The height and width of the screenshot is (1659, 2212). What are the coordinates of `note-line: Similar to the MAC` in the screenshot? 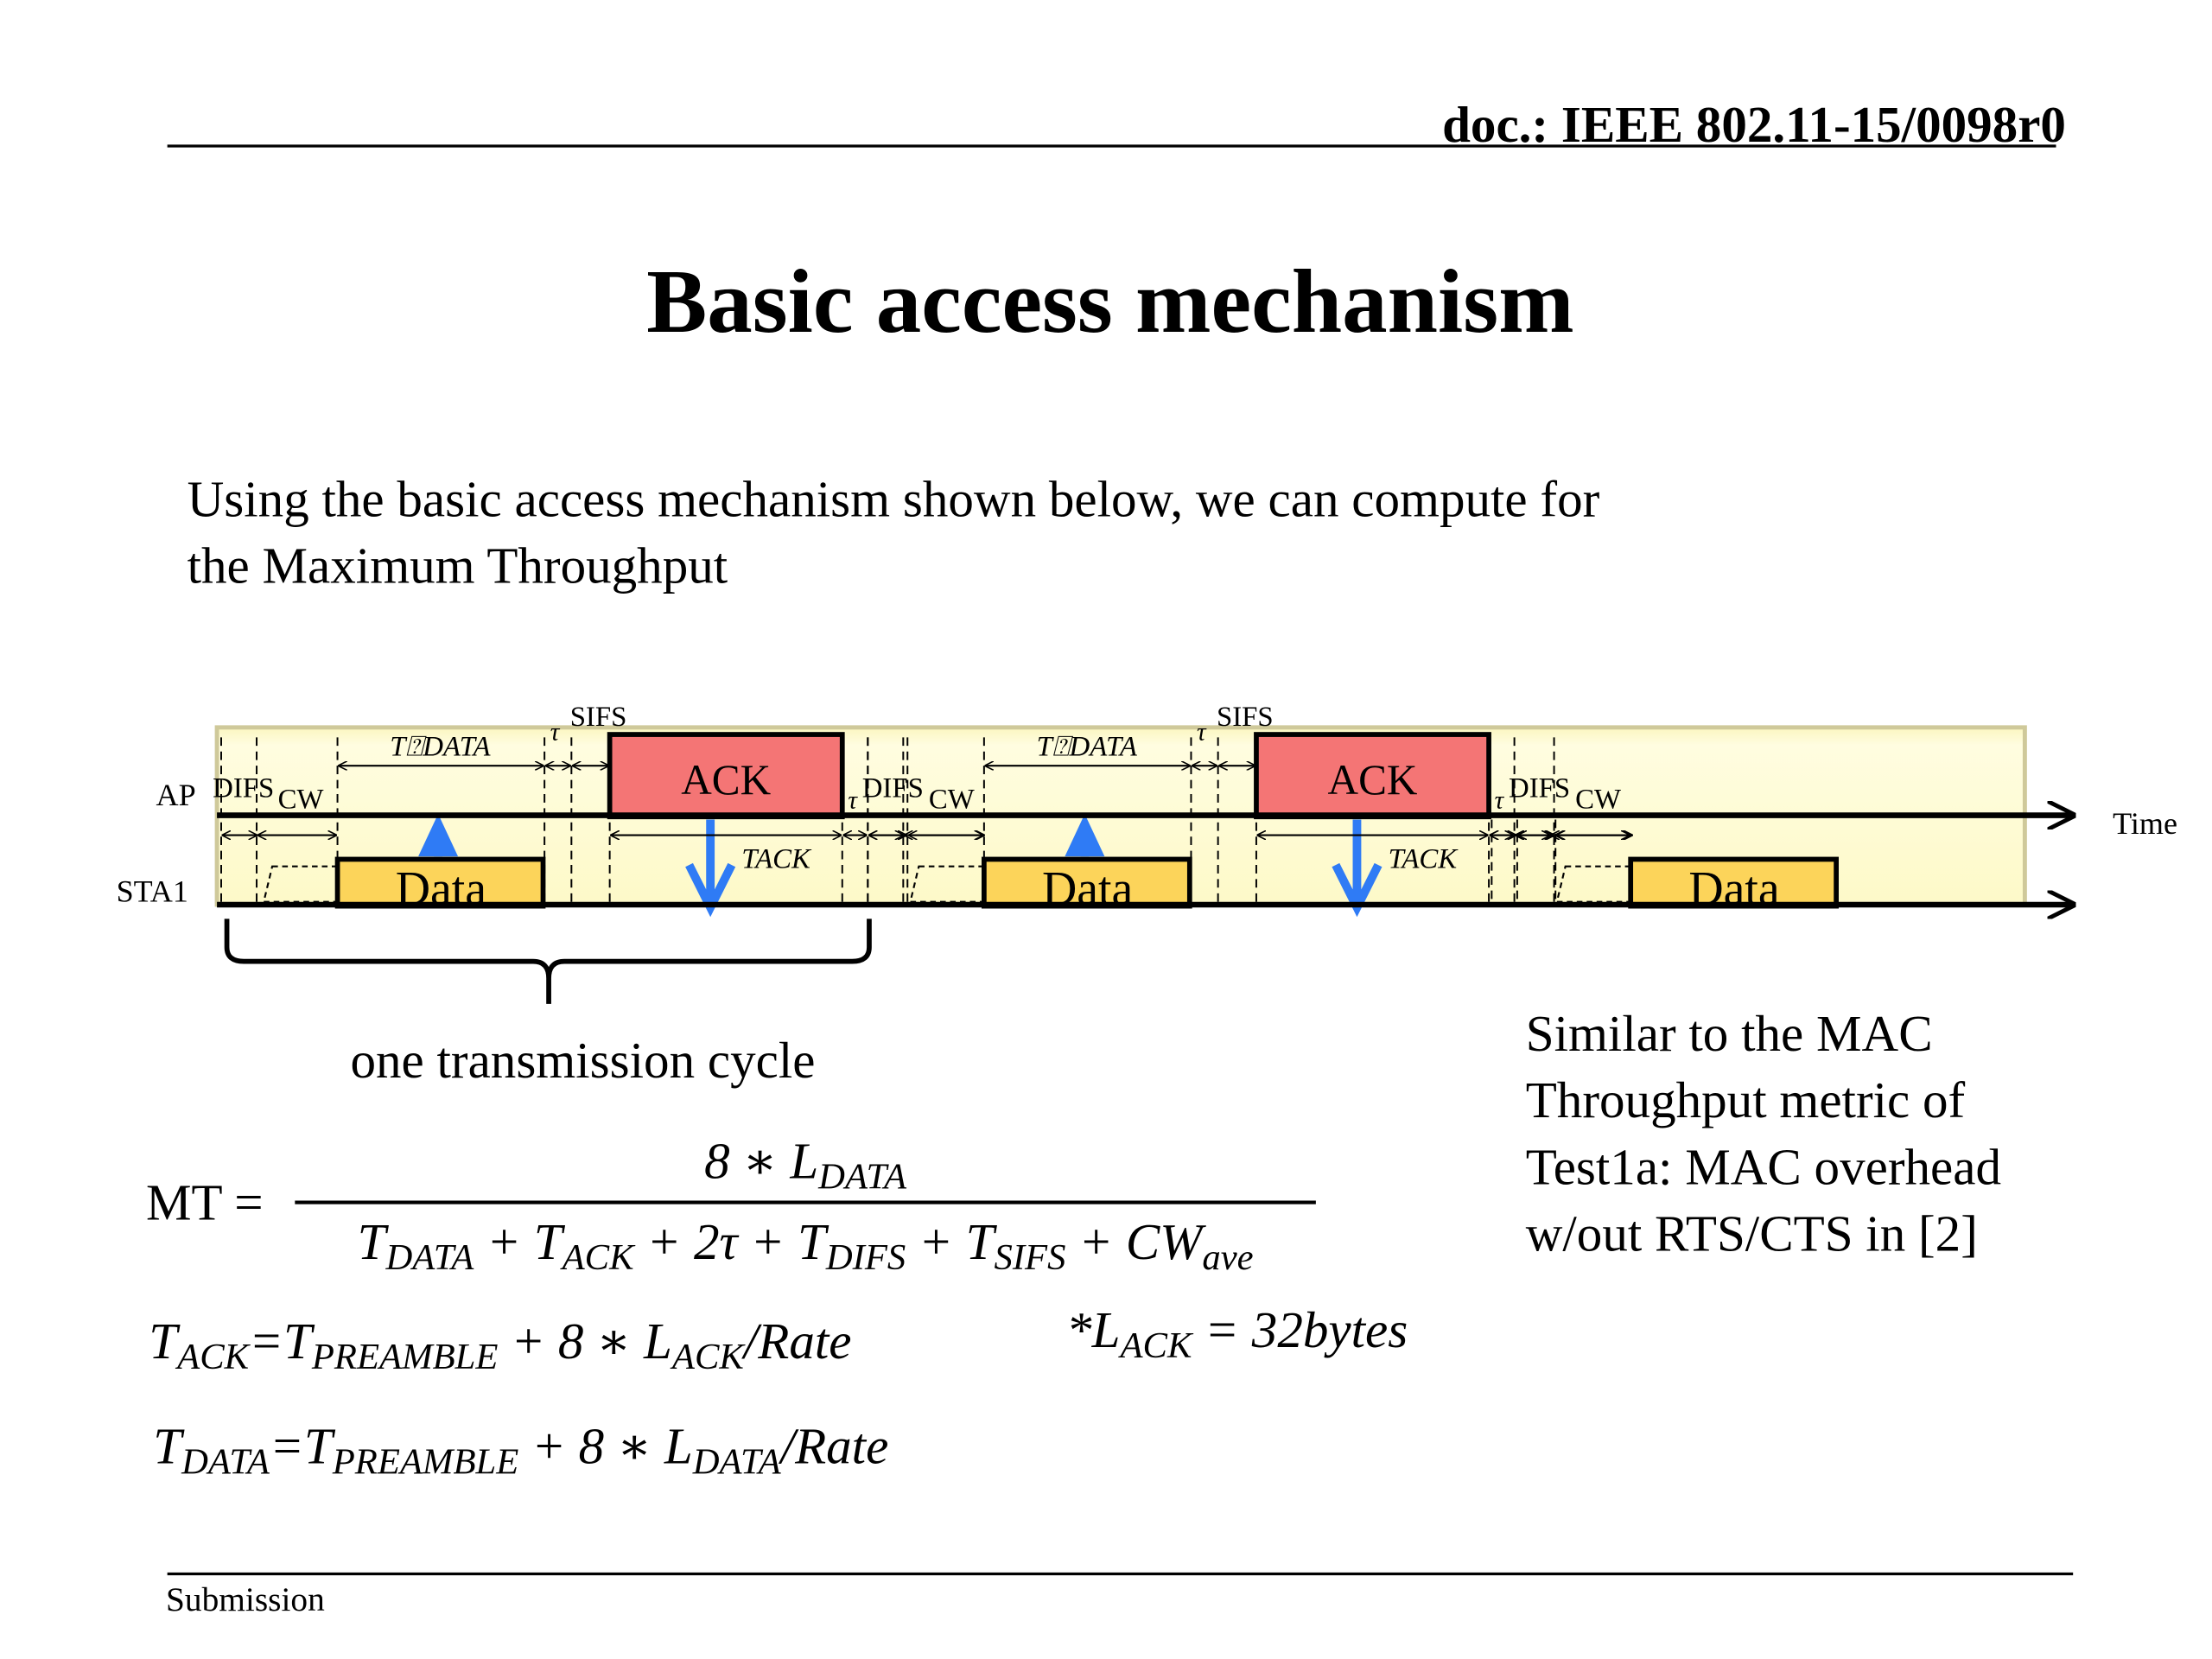 It's located at (1729, 1033).